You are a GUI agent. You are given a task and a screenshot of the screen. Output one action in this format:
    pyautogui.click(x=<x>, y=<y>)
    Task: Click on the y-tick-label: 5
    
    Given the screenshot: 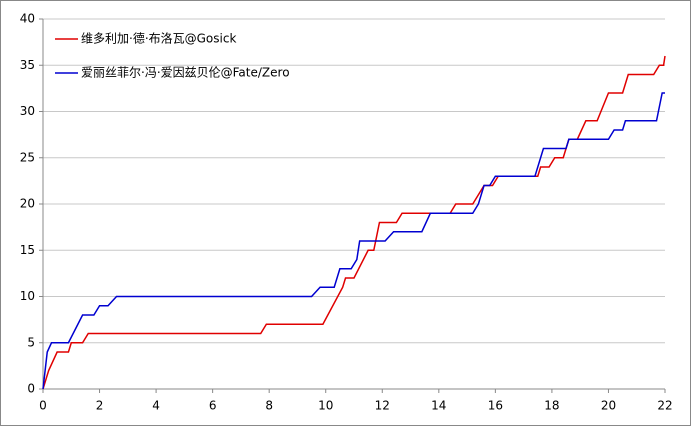 What is the action you would take?
    pyautogui.click(x=31, y=342)
    